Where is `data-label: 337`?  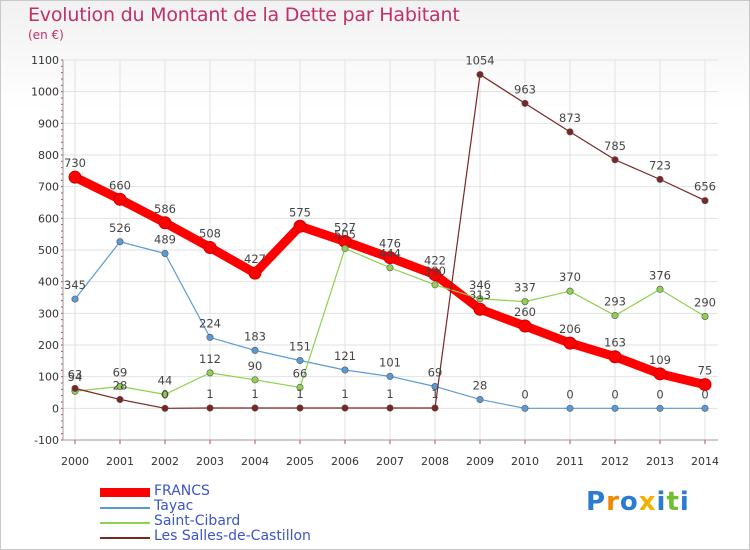
data-label: 337 is located at coordinates (525, 288).